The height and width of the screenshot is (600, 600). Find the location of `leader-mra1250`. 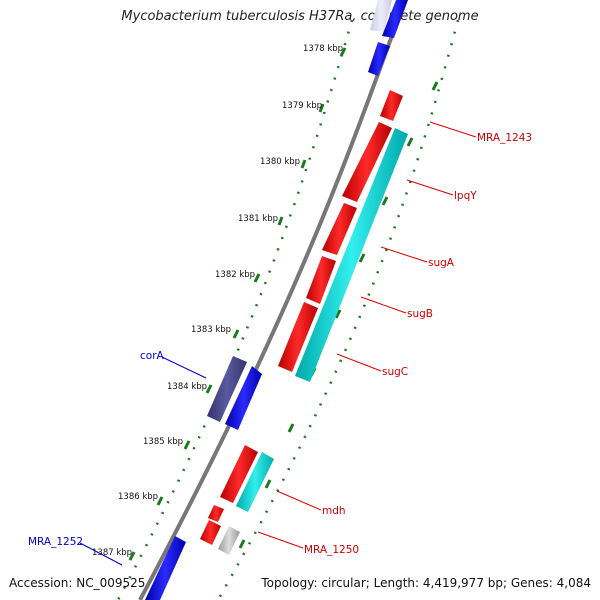

leader-mra1250 is located at coordinates (280, 540).